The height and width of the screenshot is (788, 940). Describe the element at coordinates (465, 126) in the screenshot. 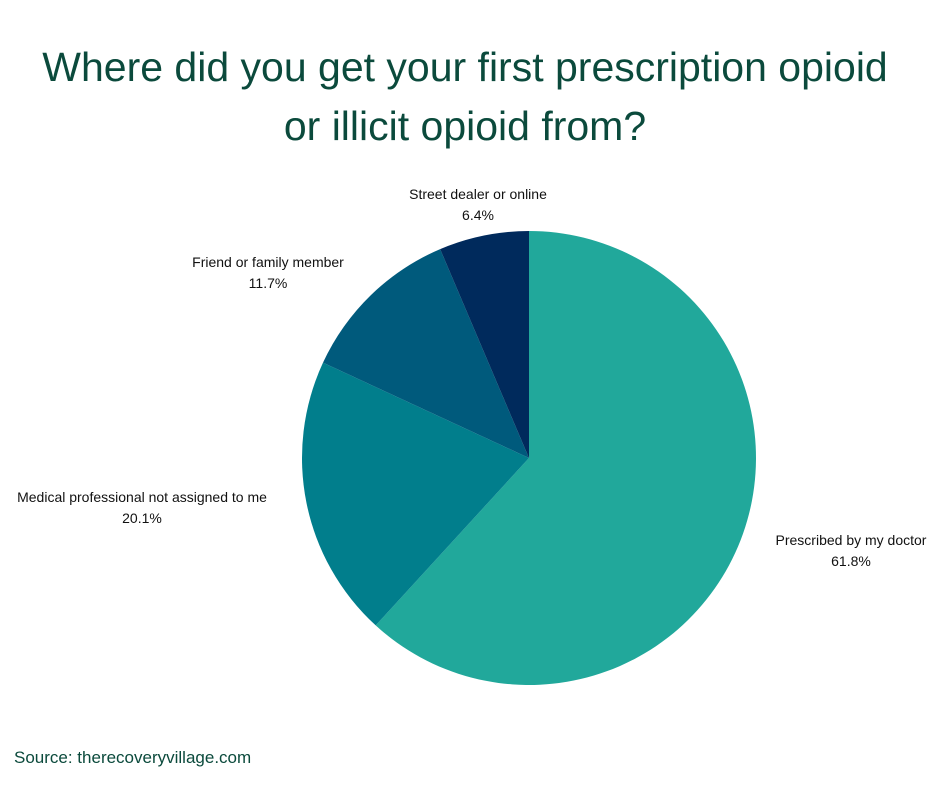

I see `chart-title-line-2: or illicit opioid from?` at that location.